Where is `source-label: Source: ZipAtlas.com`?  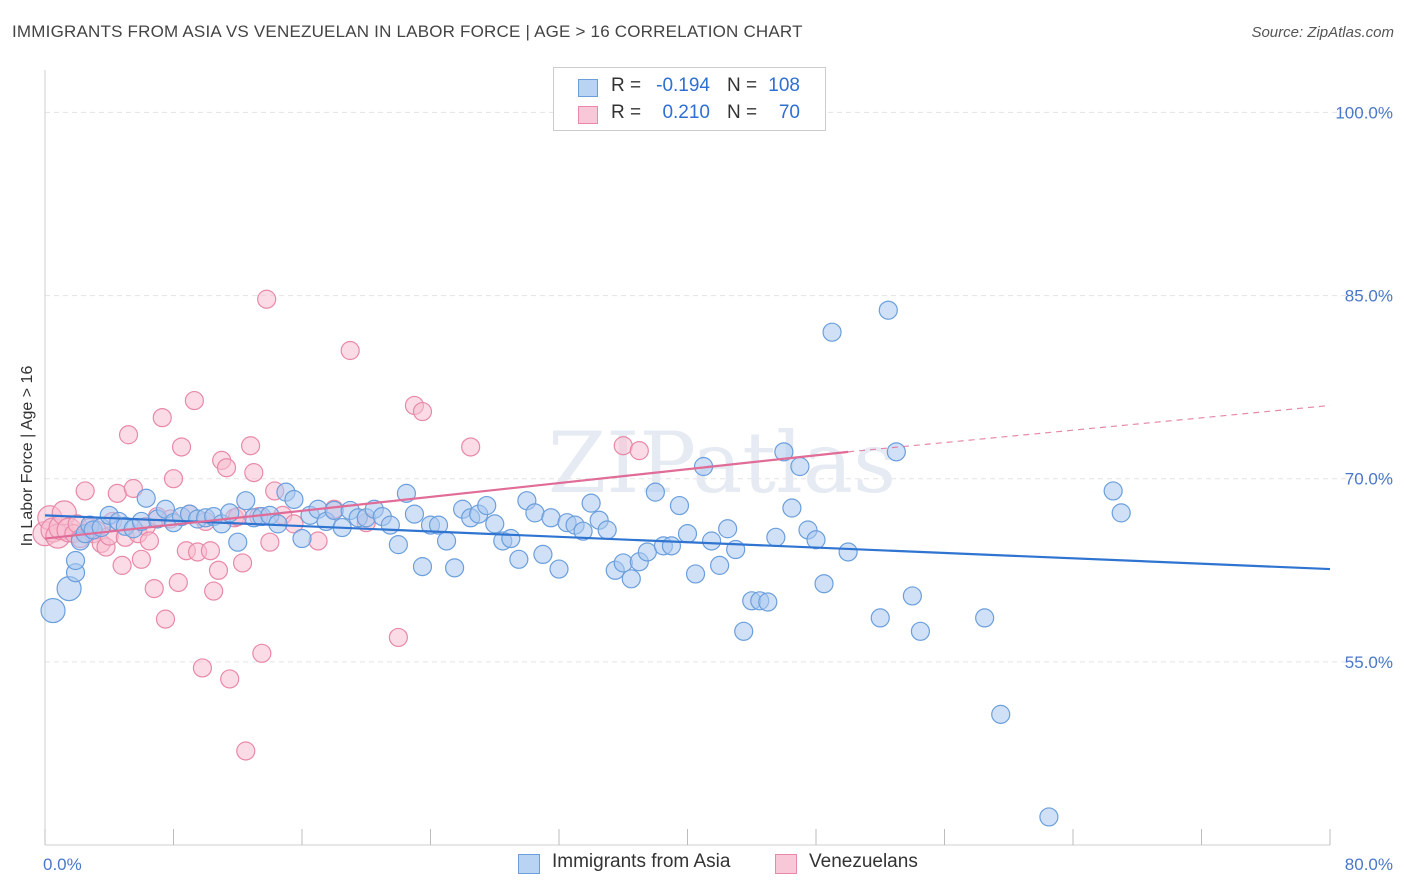
source-label: Source: ZipAtlas.com is located at coordinates (1322, 32).